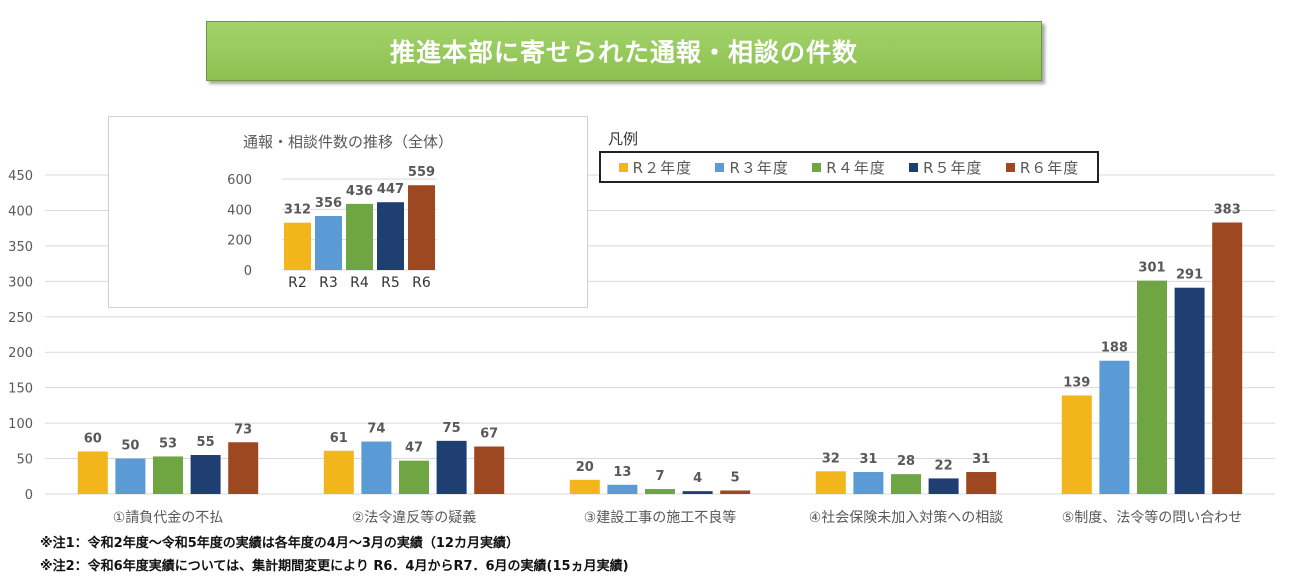 This screenshot has height=587, width=1300. Describe the element at coordinates (1227, 209) in the screenshot. I see `data-label: 383` at that location.